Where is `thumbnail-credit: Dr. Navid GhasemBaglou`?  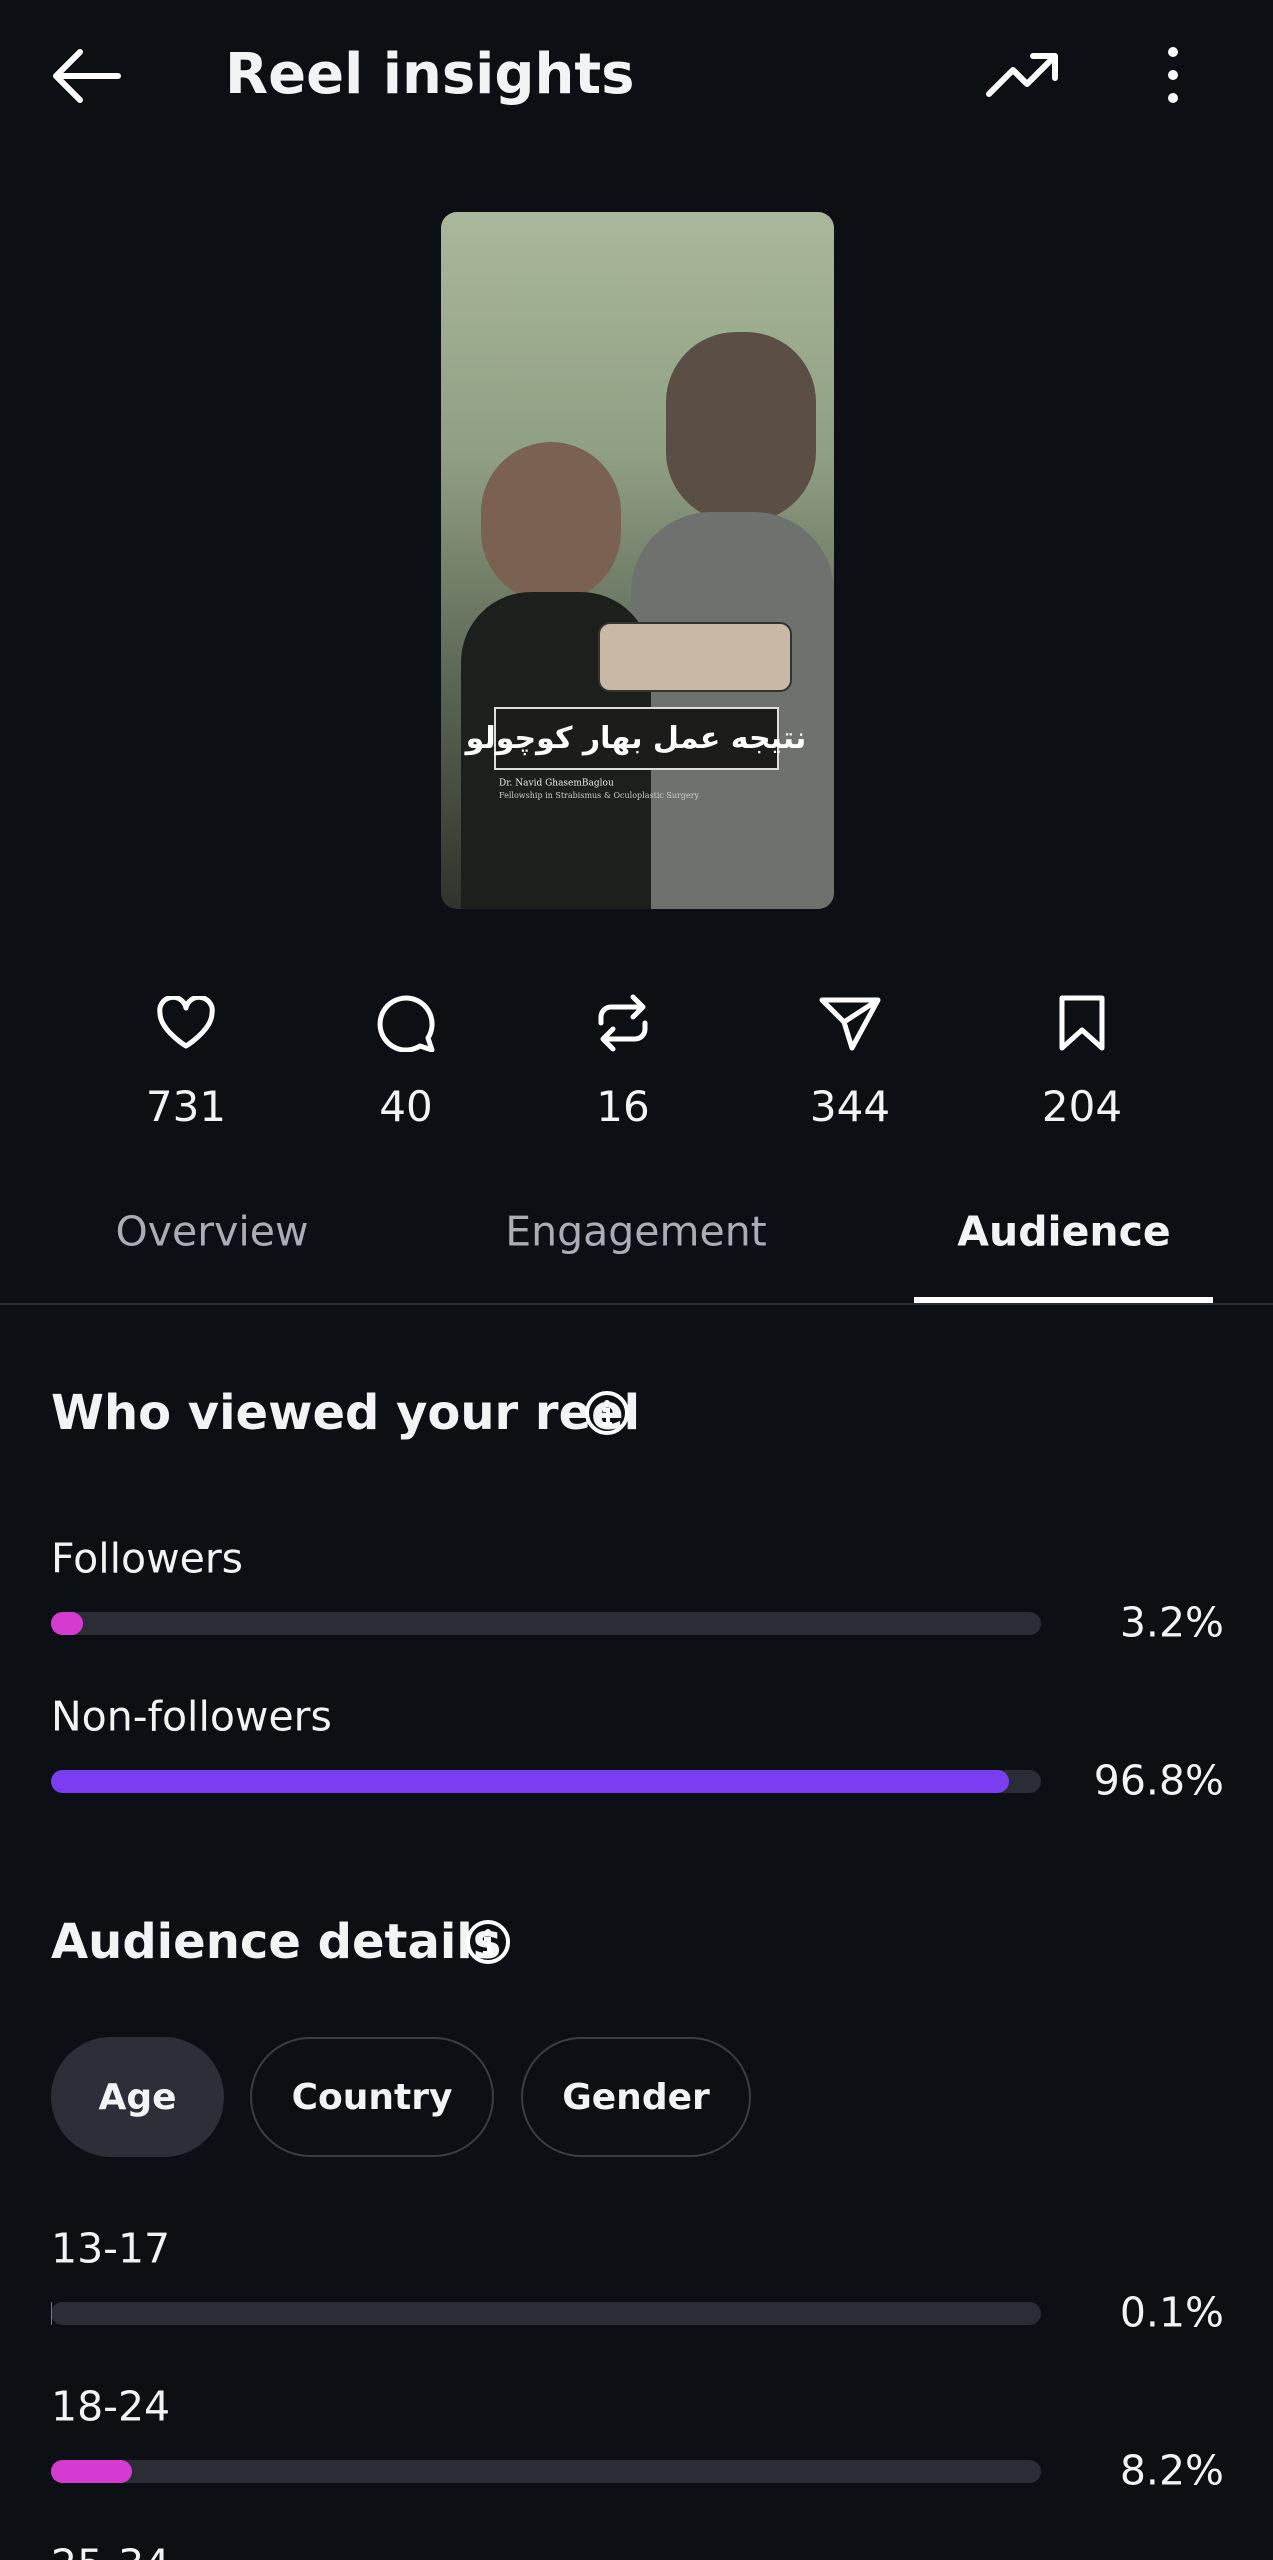
thumbnail-credit: Dr. Navid GhasemBaglou is located at coordinates (556, 783).